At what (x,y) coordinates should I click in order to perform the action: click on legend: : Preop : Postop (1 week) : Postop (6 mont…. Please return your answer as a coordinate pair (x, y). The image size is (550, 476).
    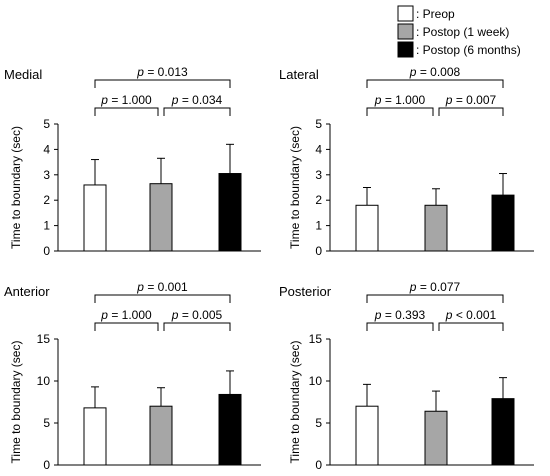
    Looking at the image, I should click on (459, 31).